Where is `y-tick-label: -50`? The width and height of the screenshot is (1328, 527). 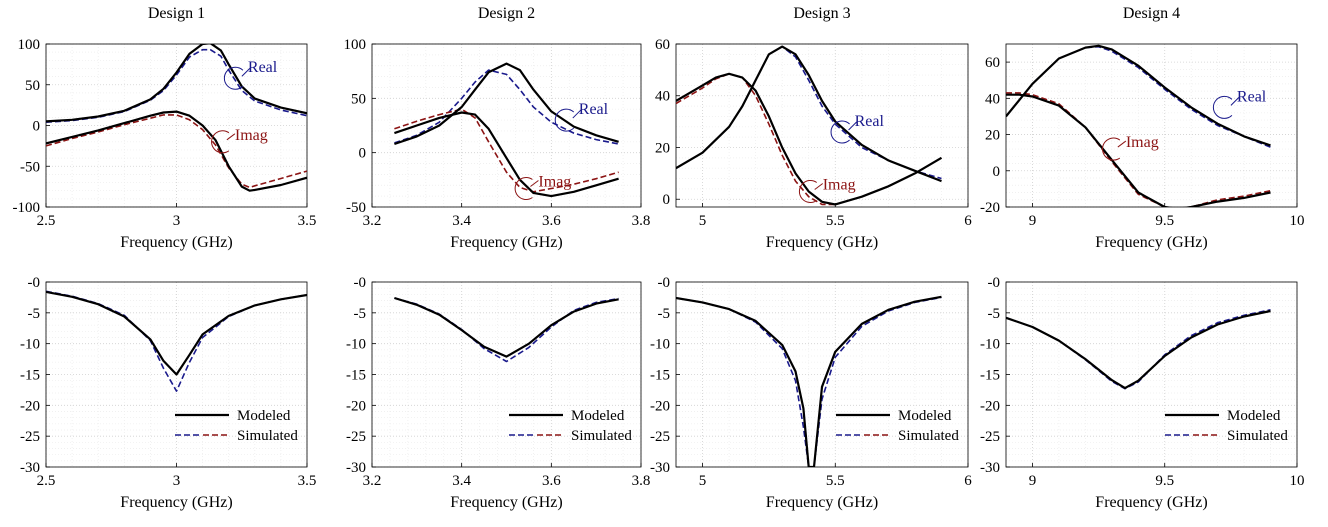
y-tick-label: -50 is located at coordinates (356, 208).